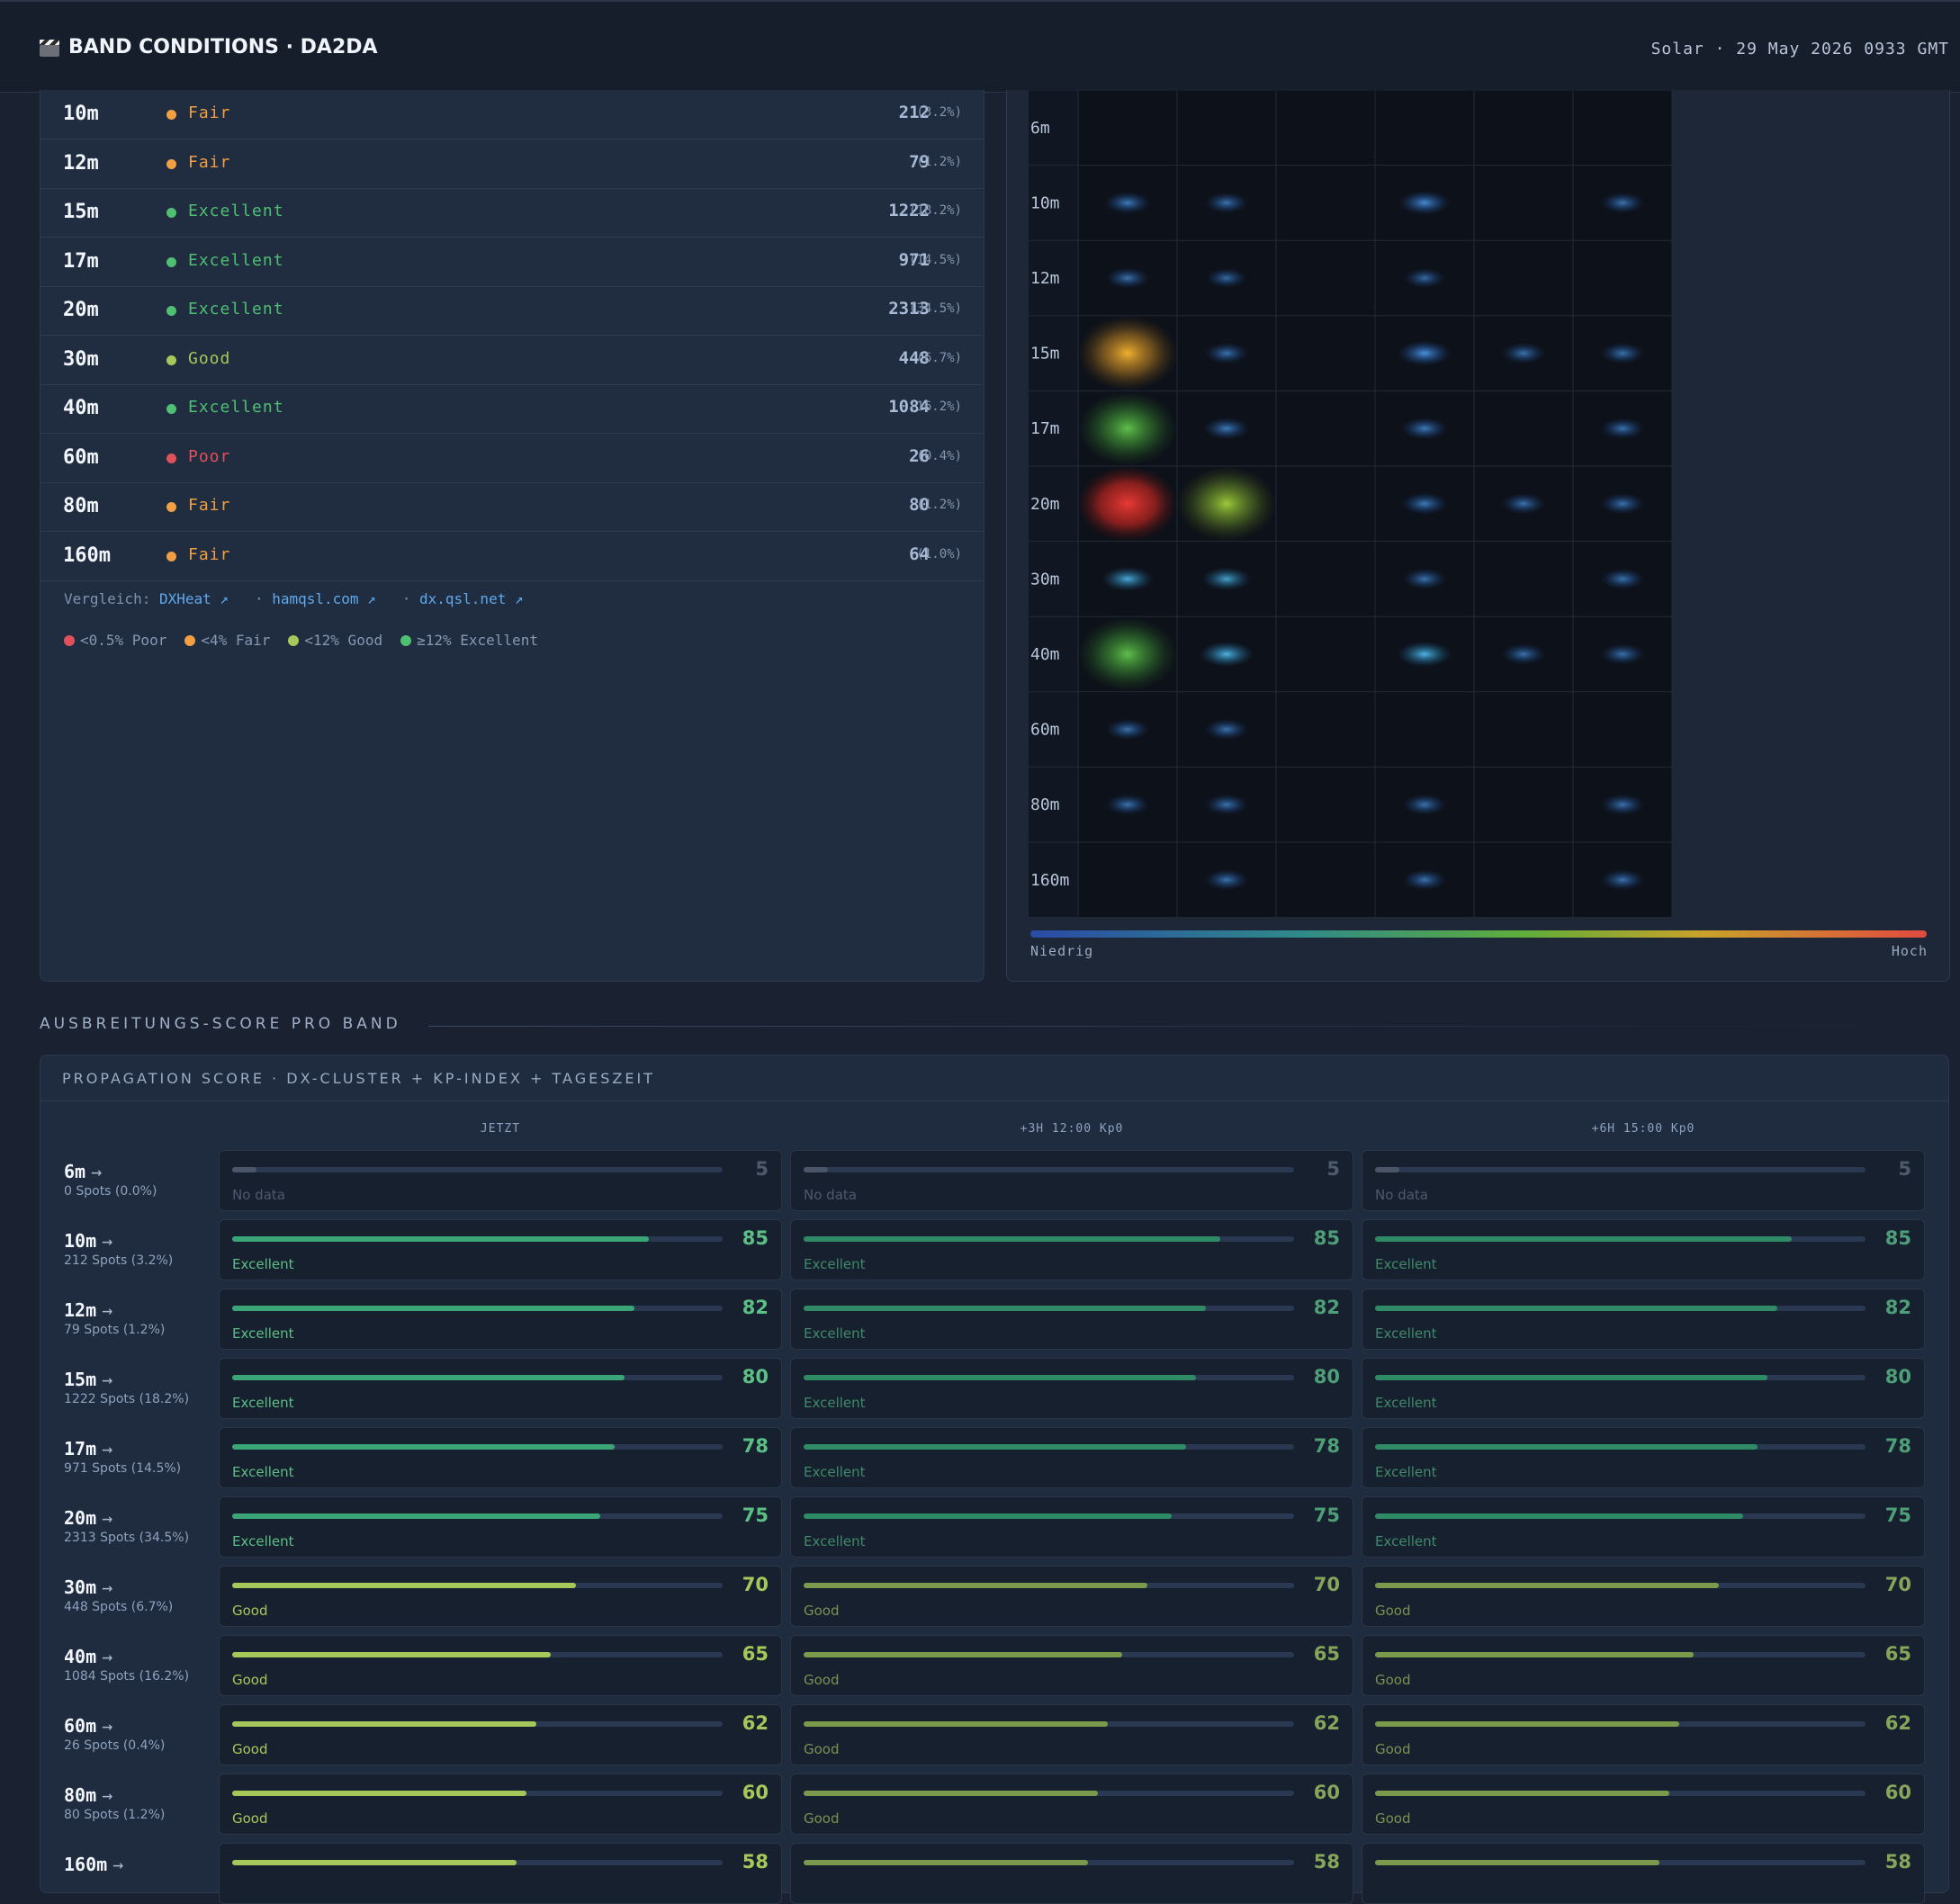 The height and width of the screenshot is (1904, 1960). What do you see at coordinates (324, 598) in the screenshot?
I see `hamqsl-link: hamqsl.com ↗` at bounding box center [324, 598].